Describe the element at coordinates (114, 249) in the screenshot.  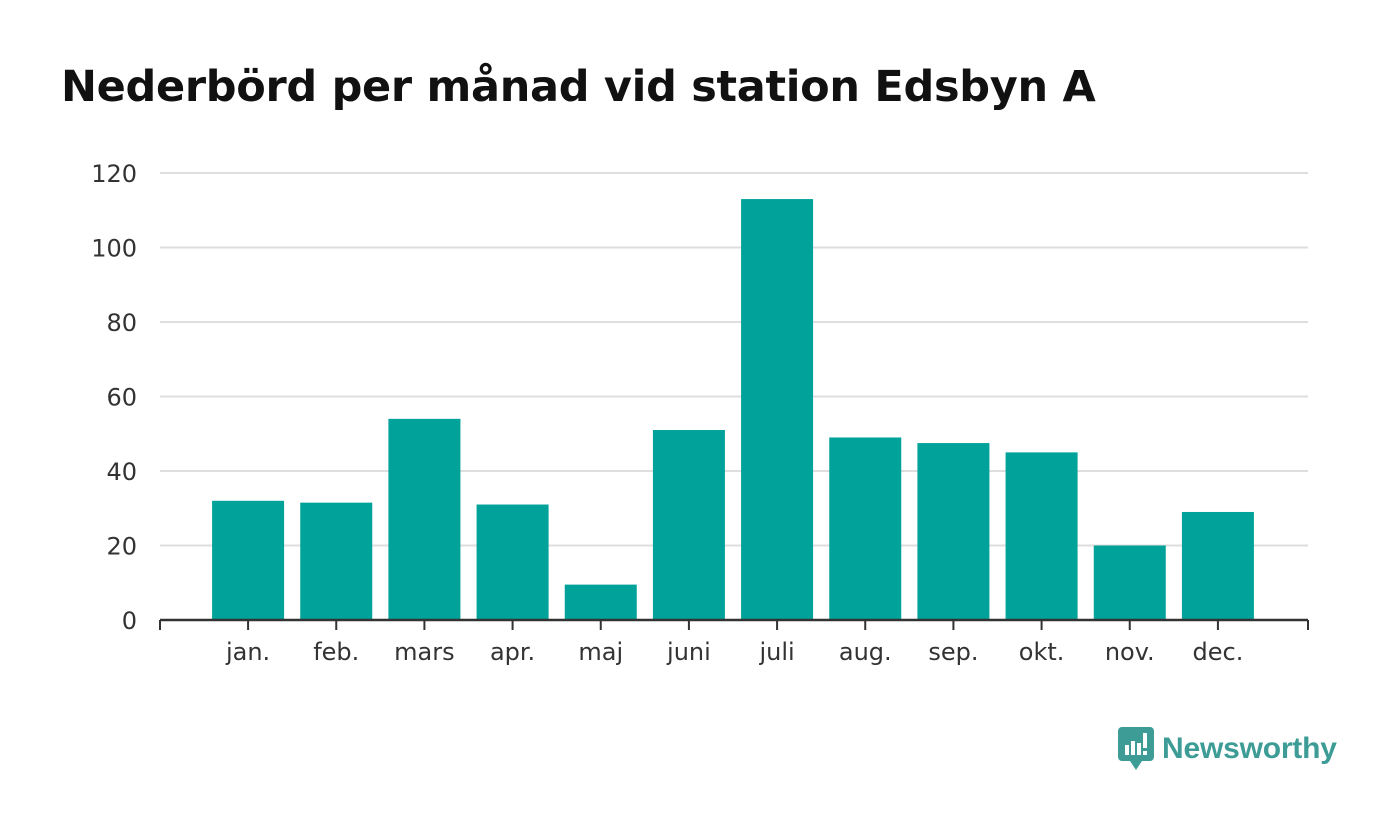
I see `y-tick-label: 100` at that location.